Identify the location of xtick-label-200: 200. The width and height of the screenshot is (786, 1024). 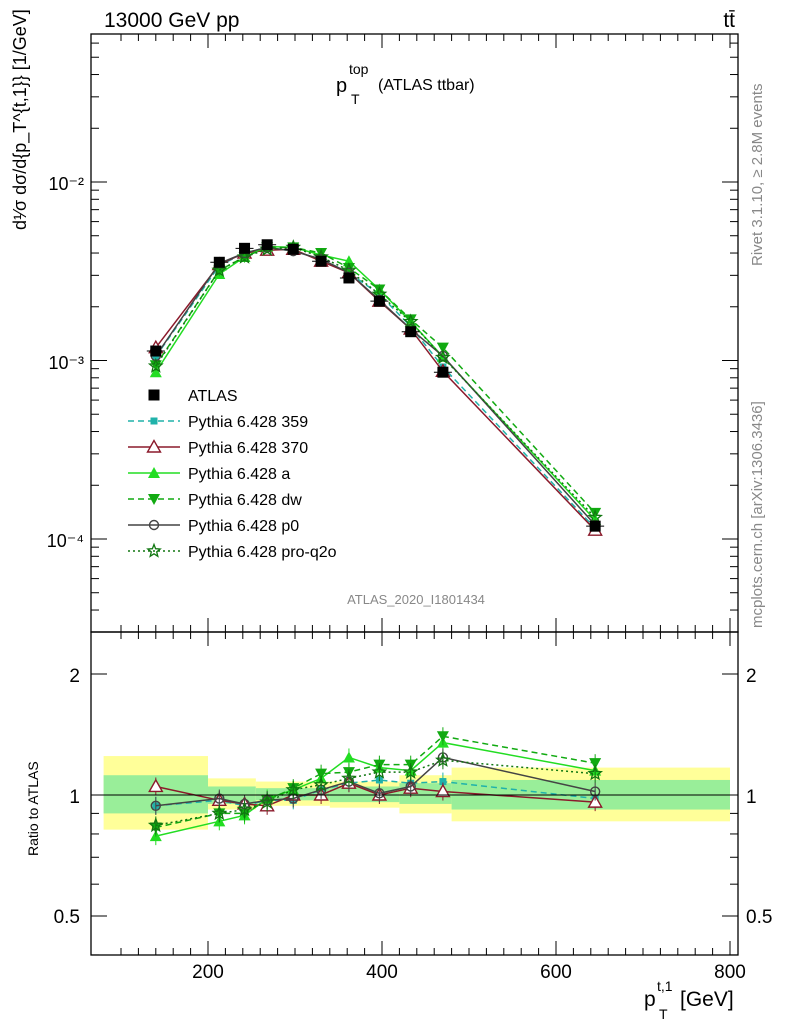
(208, 972).